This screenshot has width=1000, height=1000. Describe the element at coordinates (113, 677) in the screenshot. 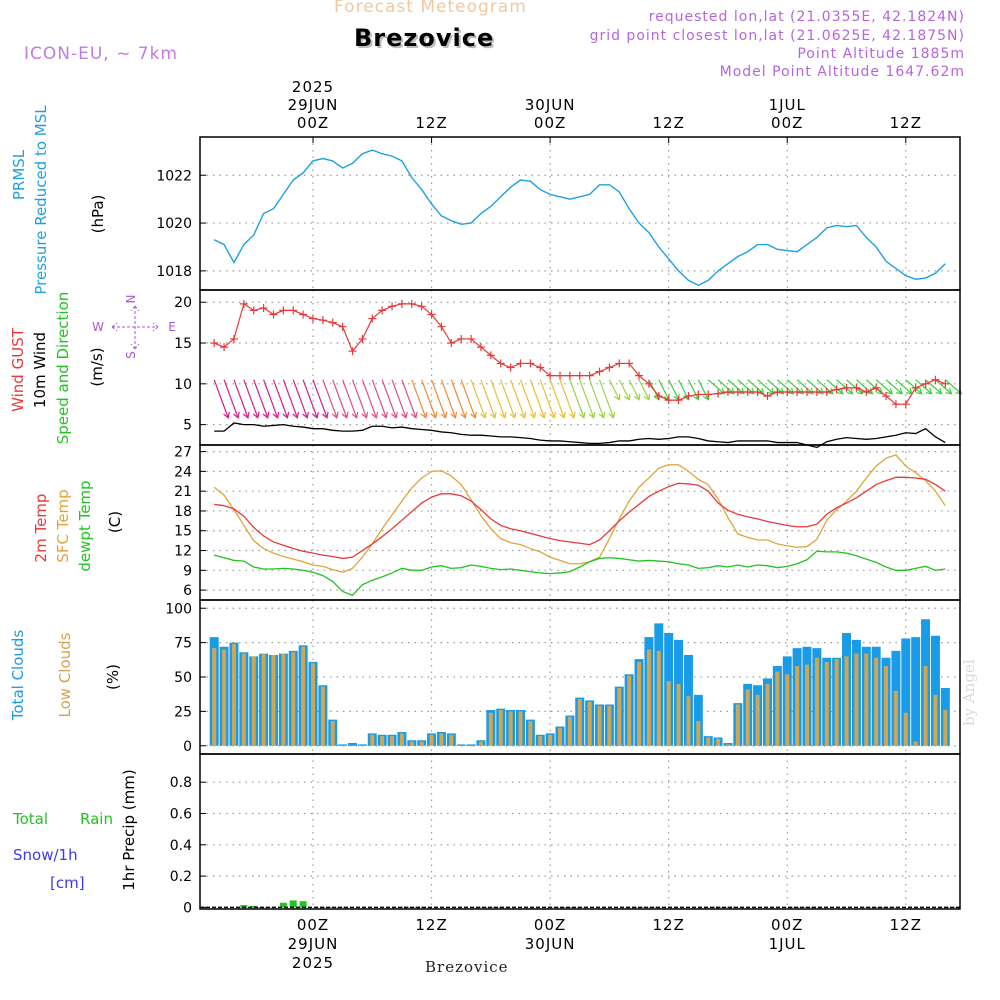

I see `clouds-unit: (%)` at that location.